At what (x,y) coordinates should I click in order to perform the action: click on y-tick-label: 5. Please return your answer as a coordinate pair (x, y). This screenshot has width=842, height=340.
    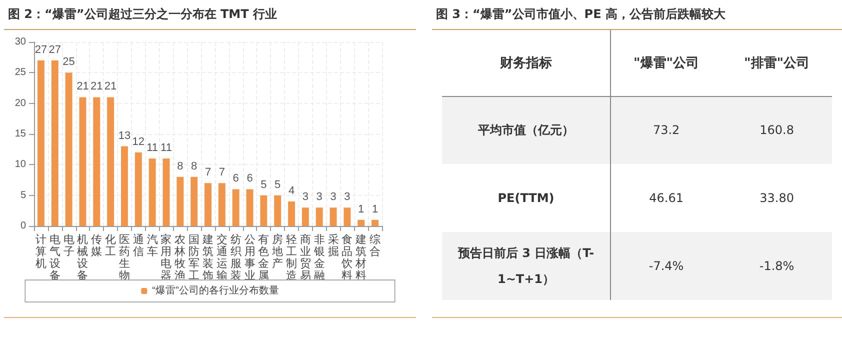
    Looking at the image, I should click on (23, 195).